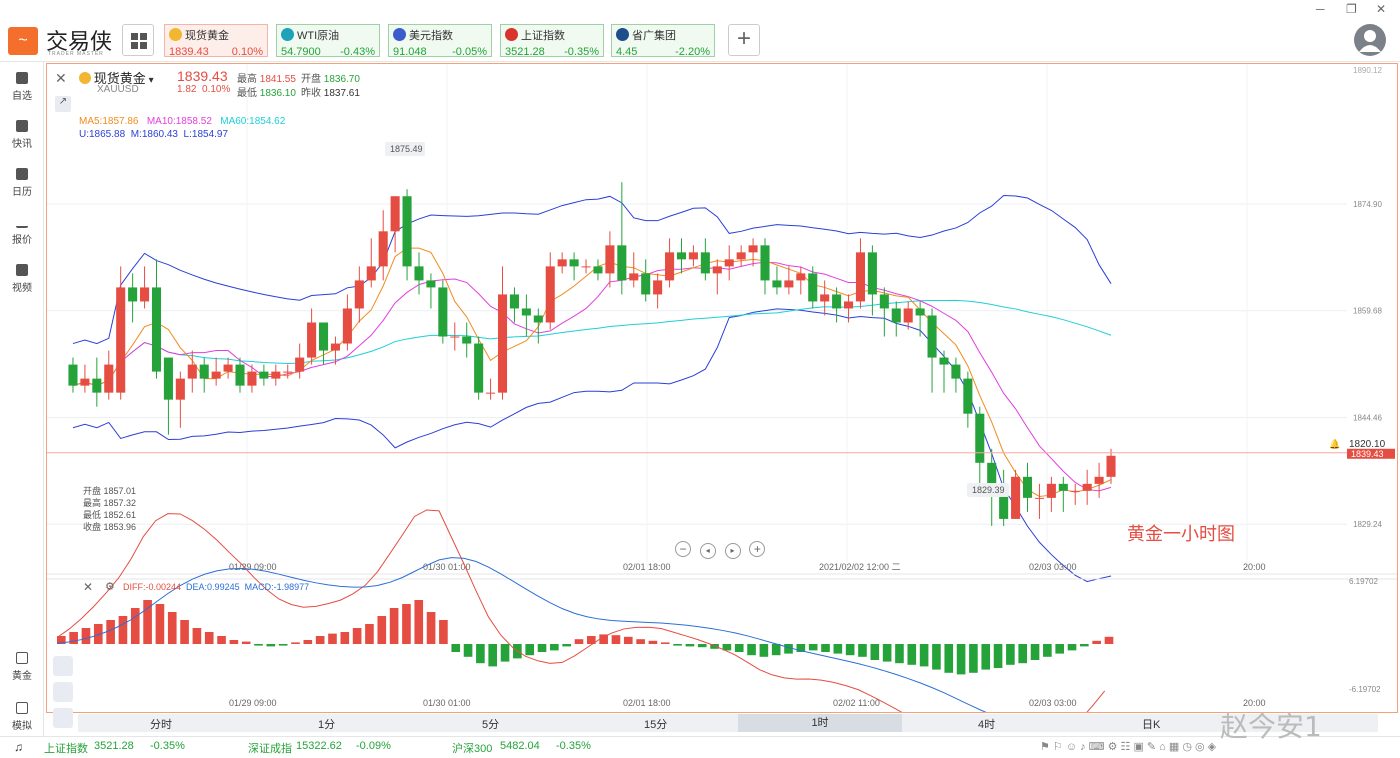  What do you see at coordinates (581, 52) in the screenshot?
I see `ticker-change: -0.35%` at bounding box center [581, 52].